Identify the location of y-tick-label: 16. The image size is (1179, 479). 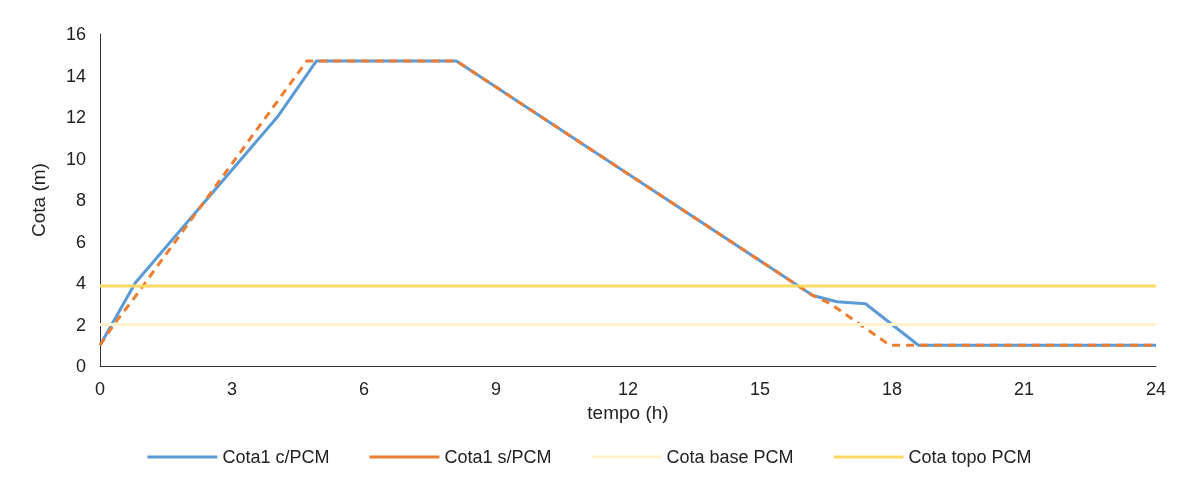
(75, 34).